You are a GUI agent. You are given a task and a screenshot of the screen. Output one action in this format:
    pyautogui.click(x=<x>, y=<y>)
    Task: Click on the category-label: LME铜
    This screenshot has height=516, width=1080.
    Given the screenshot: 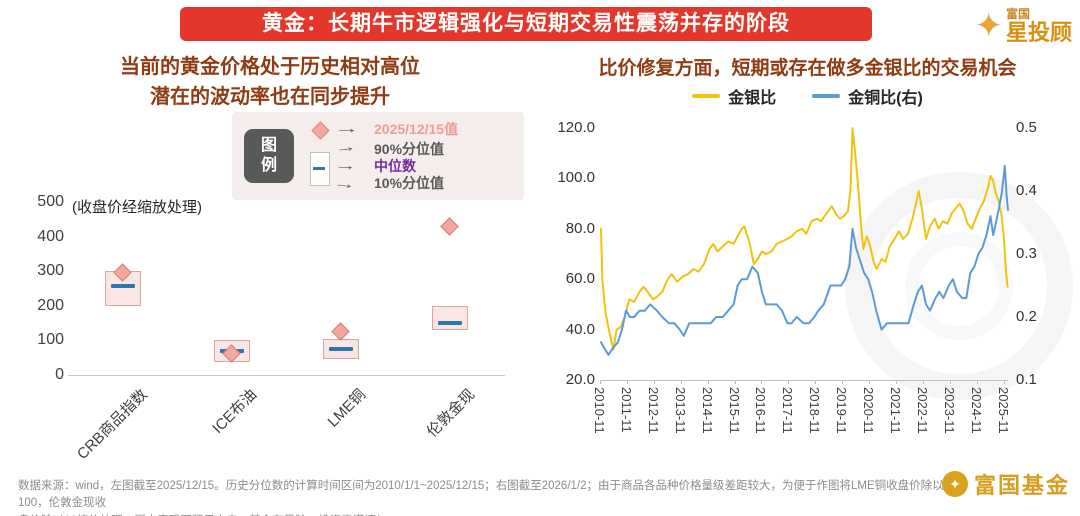 What is the action you would take?
    pyautogui.click(x=347, y=408)
    